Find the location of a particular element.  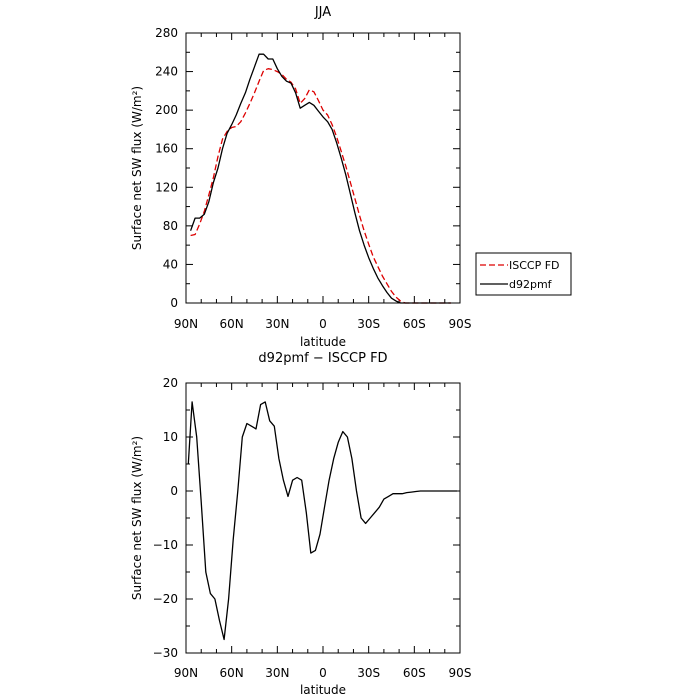

chart-title: JJA is located at coordinates (322, 12).